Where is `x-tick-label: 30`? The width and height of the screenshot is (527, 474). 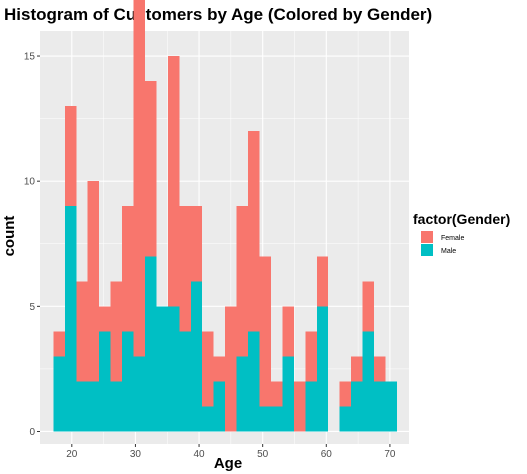
x-tick-label: 30 is located at coordinates (136, 454).